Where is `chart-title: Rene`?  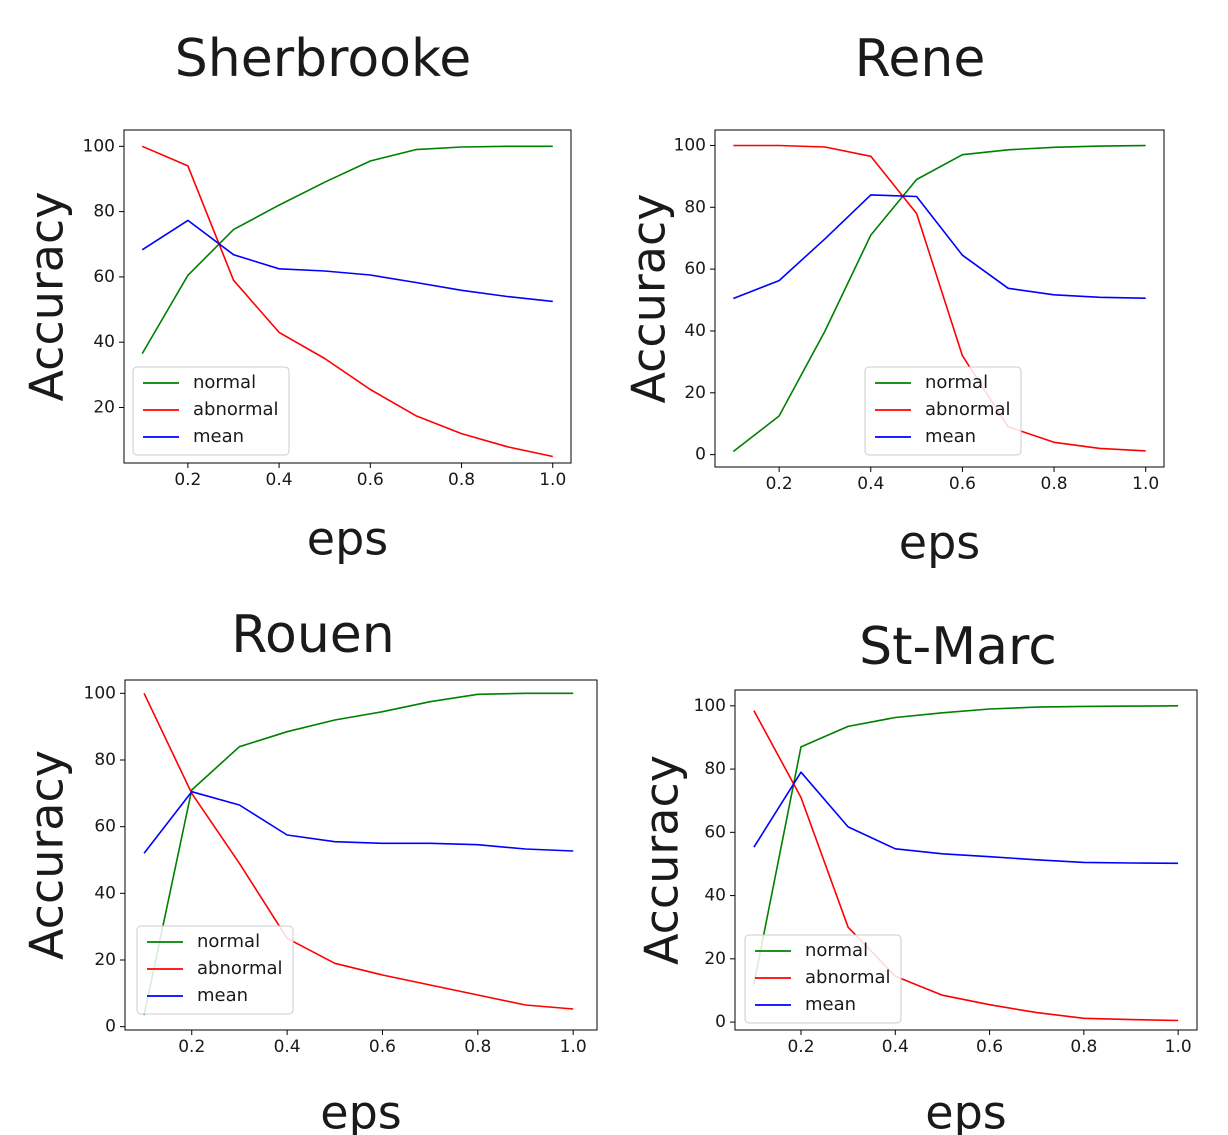
chart-title: Rene is located at coordinates (920, 59).